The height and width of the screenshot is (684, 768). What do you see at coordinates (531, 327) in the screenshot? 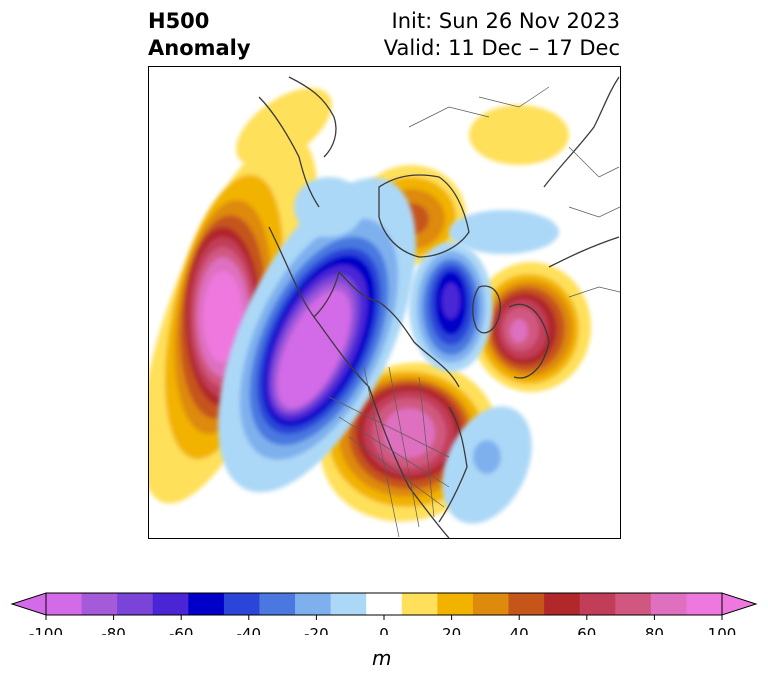
I see `scandinavia-ridge` at bounding box center [531, 327].